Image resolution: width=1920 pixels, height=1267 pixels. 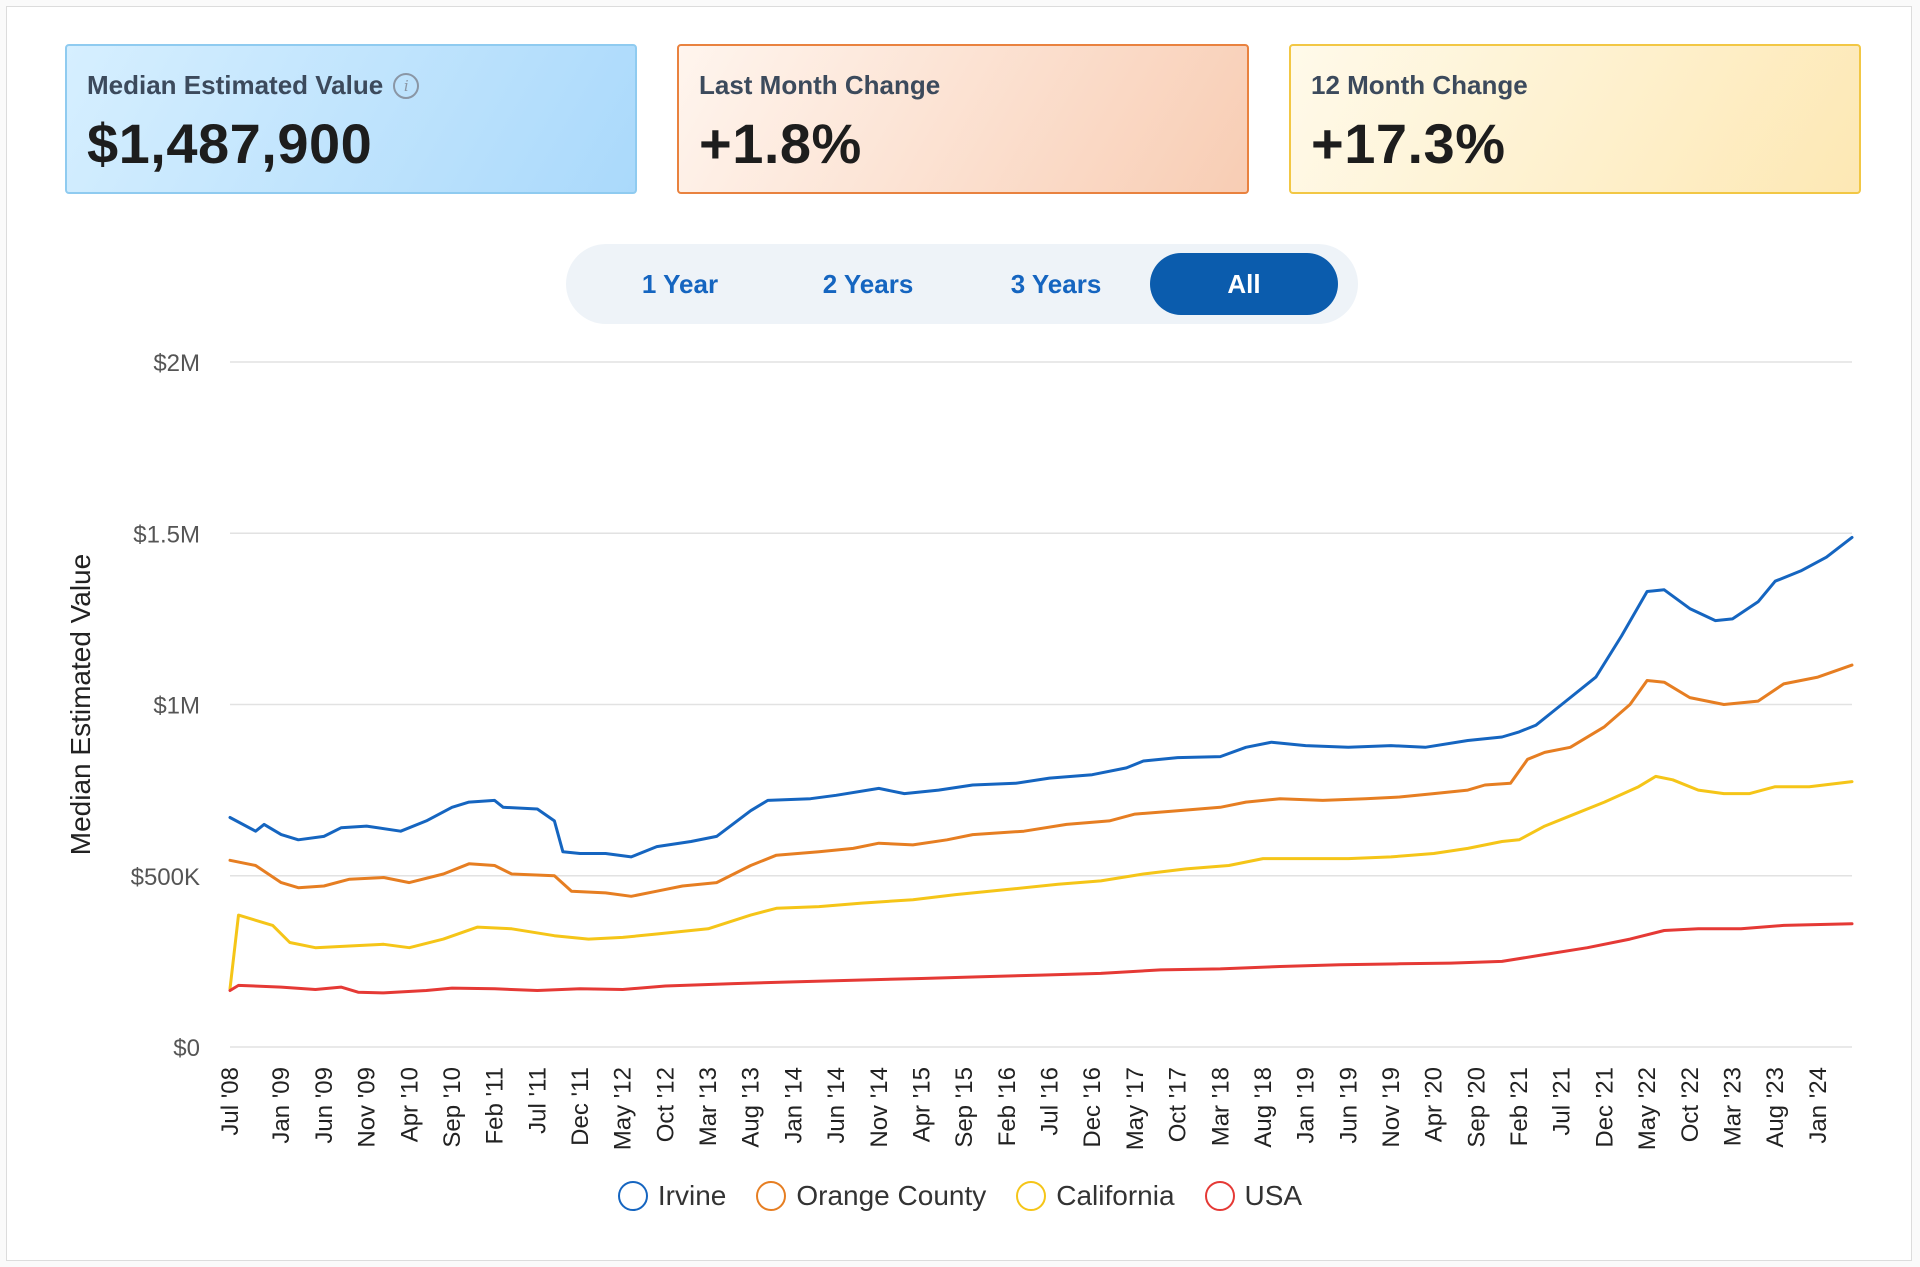 I want to click on x-tick-label: Jun '09, so click(x=324, y=1105).